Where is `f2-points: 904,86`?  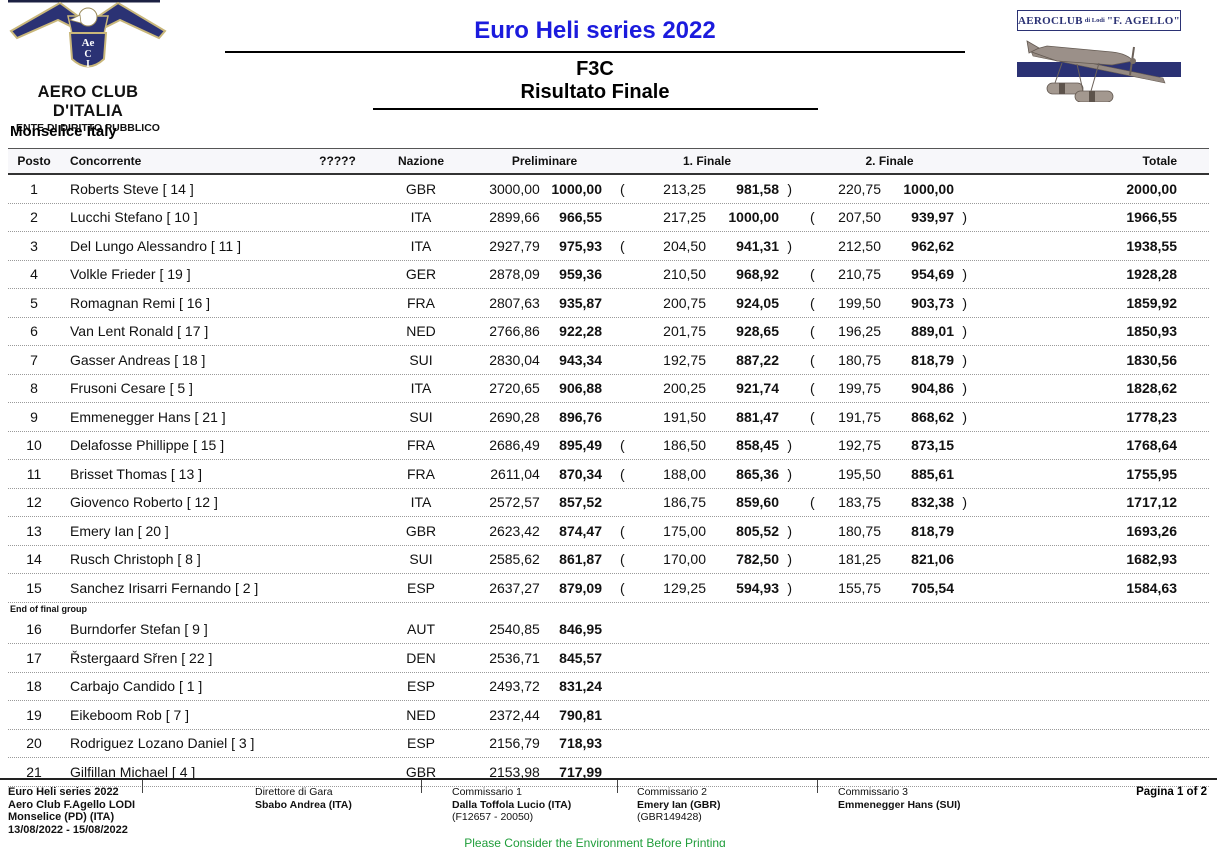
f2-points: 904,86 is located at coordinates (932, 388).